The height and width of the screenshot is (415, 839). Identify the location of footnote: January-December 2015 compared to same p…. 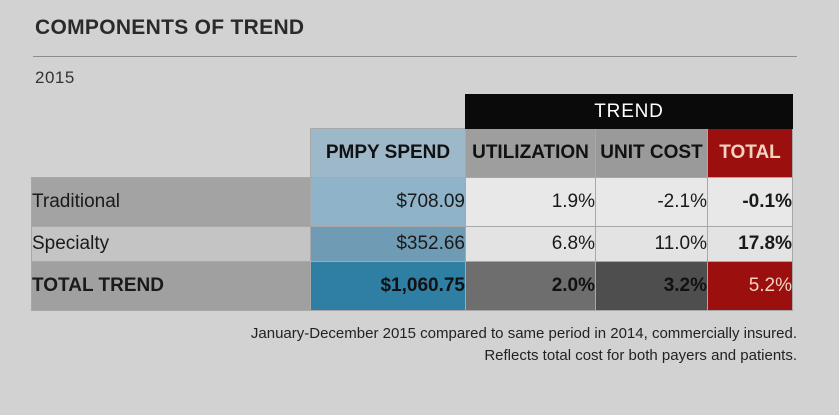
(524, 345).